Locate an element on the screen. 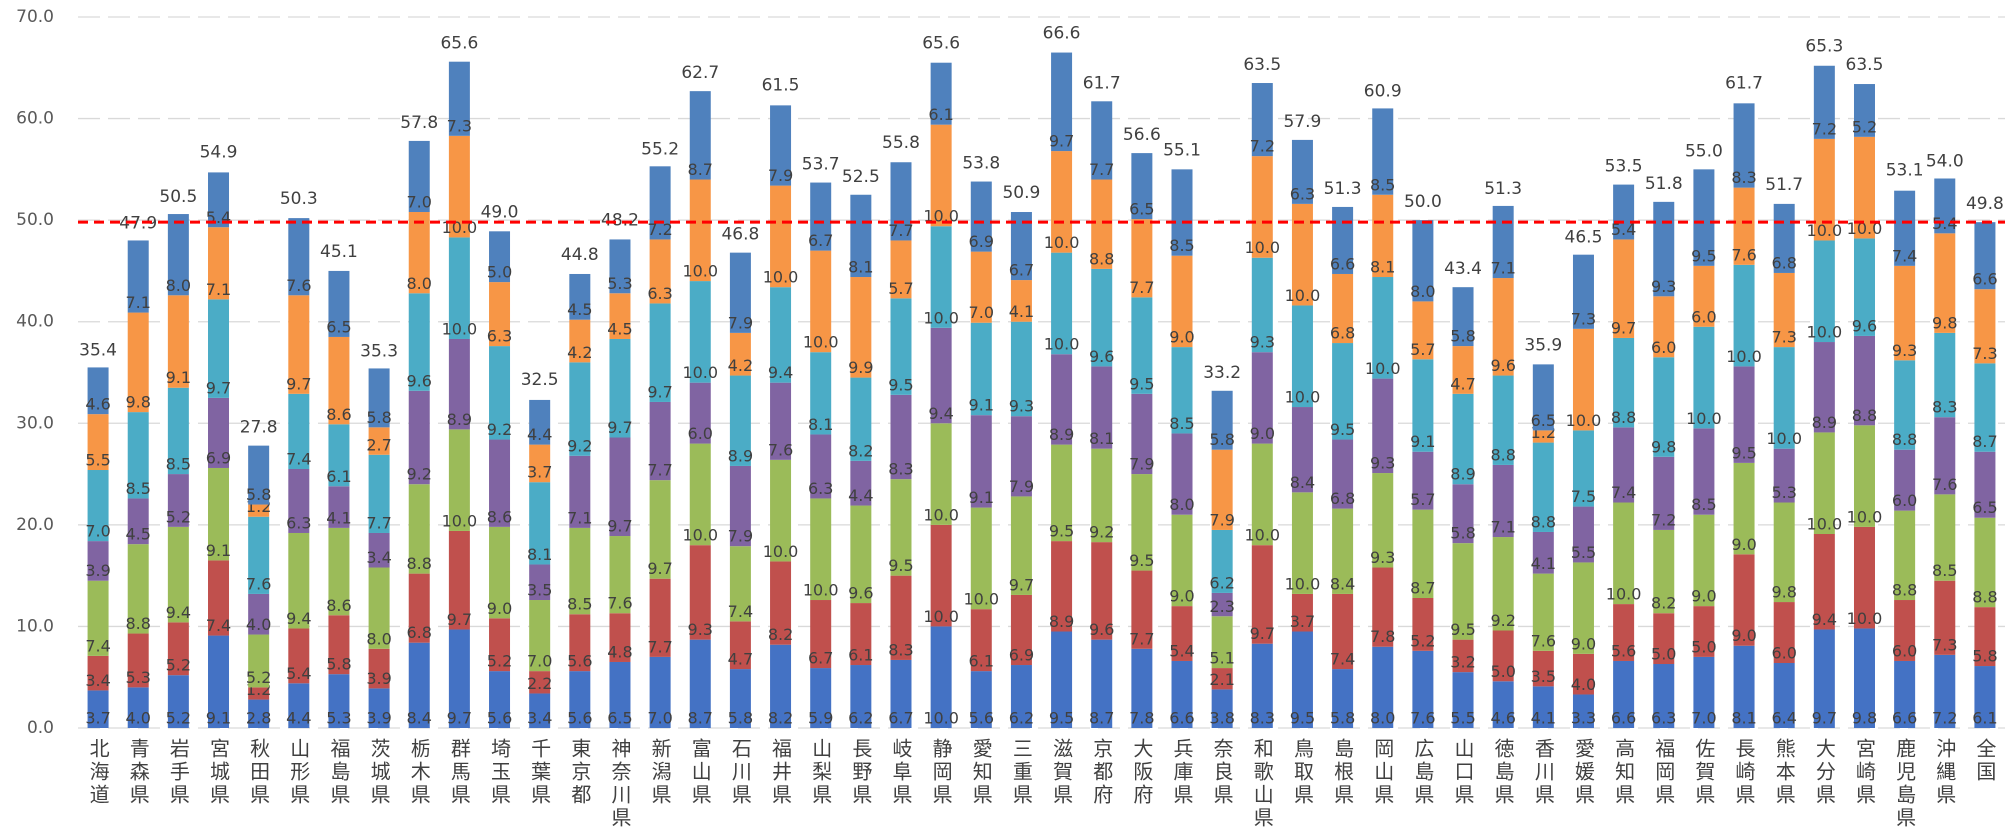 The height and width of the screenshot is (835, 2015). segment-label: 7.0 is located at coordinates (539, 661).